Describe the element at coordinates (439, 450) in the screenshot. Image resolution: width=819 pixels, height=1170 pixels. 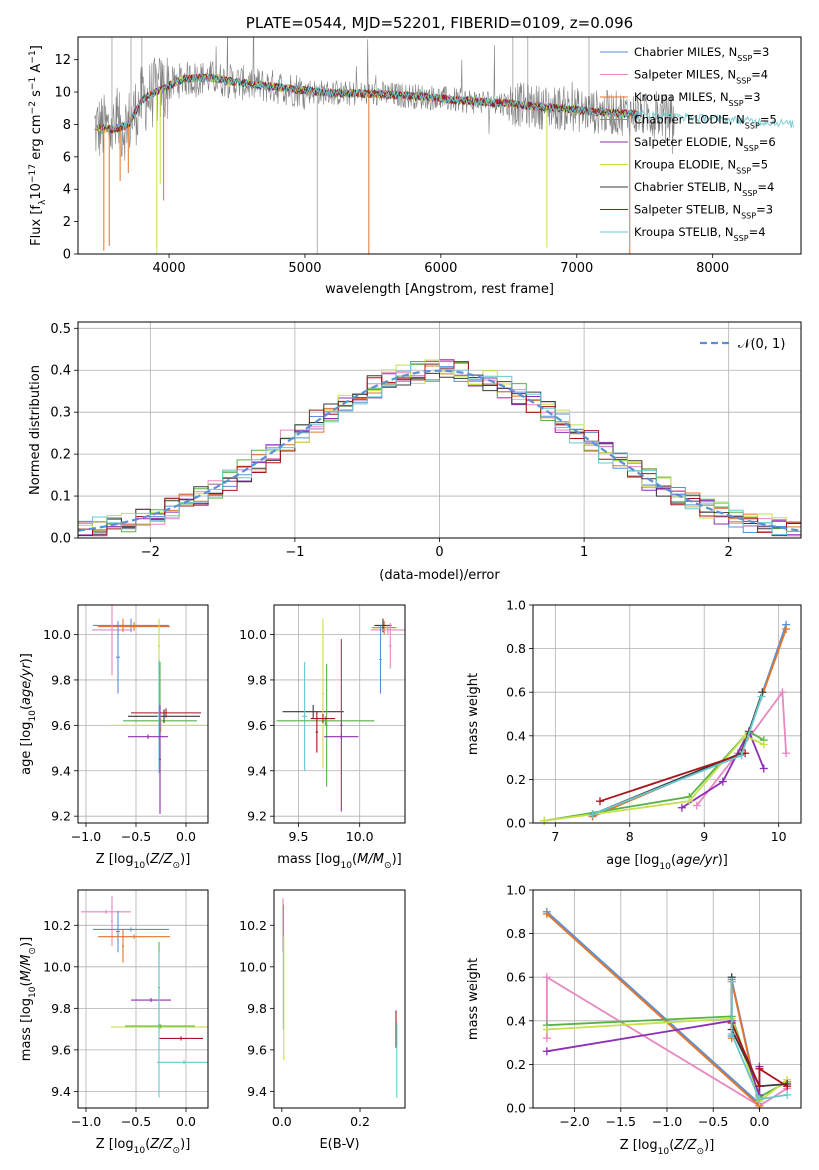
I see `normal-reference-curve` at that location.